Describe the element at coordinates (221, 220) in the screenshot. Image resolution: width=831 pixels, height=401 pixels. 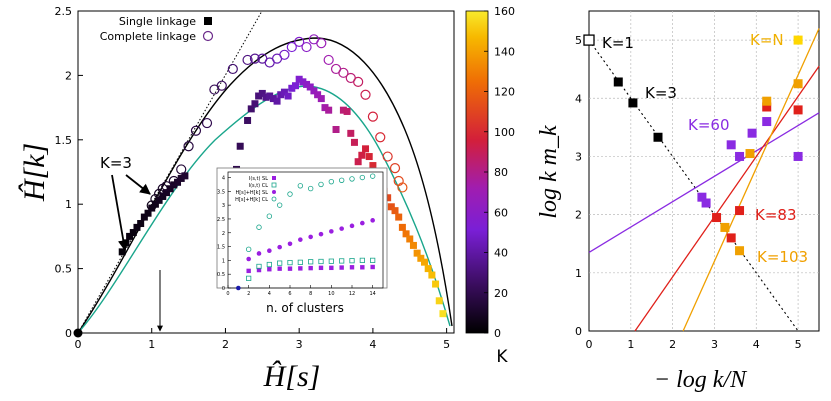
I see `inset-ytick-label: 2.5` at that location.